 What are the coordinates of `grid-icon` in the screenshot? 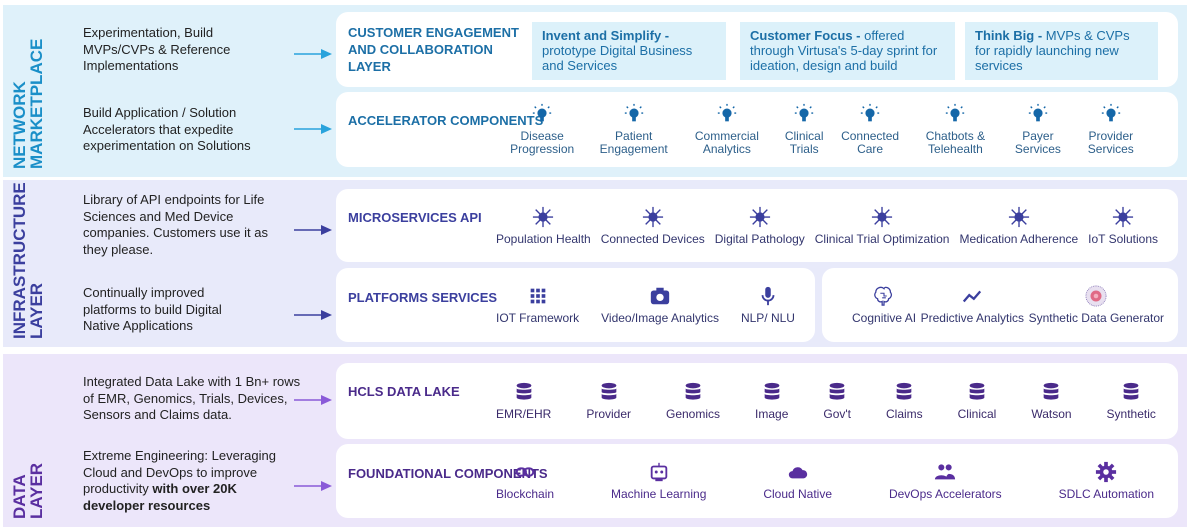 It's located at (537, 296).